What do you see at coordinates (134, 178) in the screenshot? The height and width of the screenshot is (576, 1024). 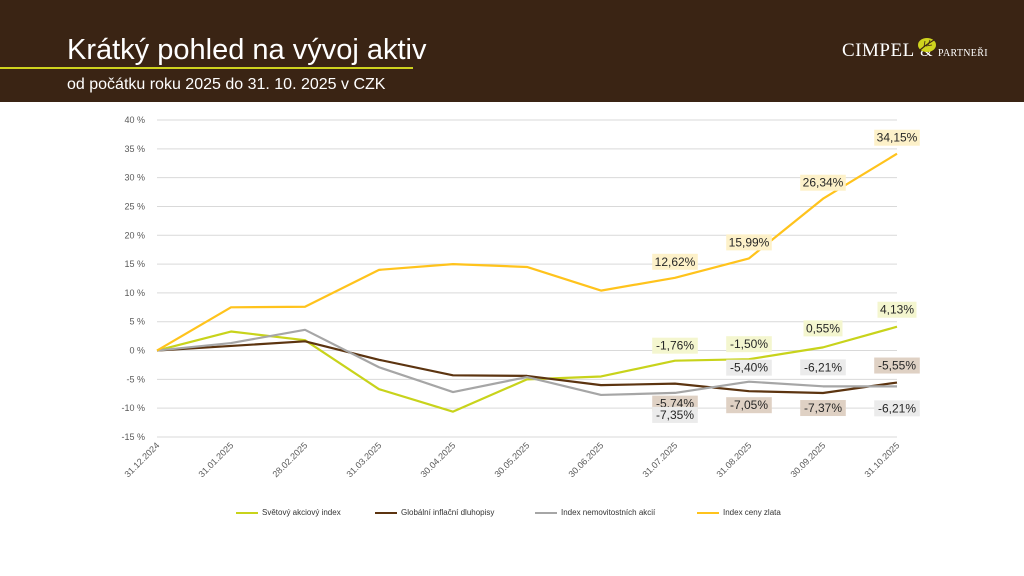 I see `y-tick-label: 30 %` at bounding box center [134, 178].